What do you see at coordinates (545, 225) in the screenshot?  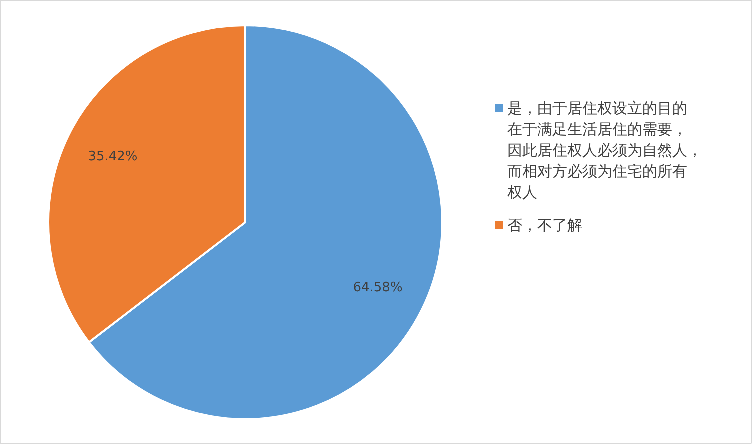 I see `legend-label: 否，不了解` at bounding box center [545, 225].